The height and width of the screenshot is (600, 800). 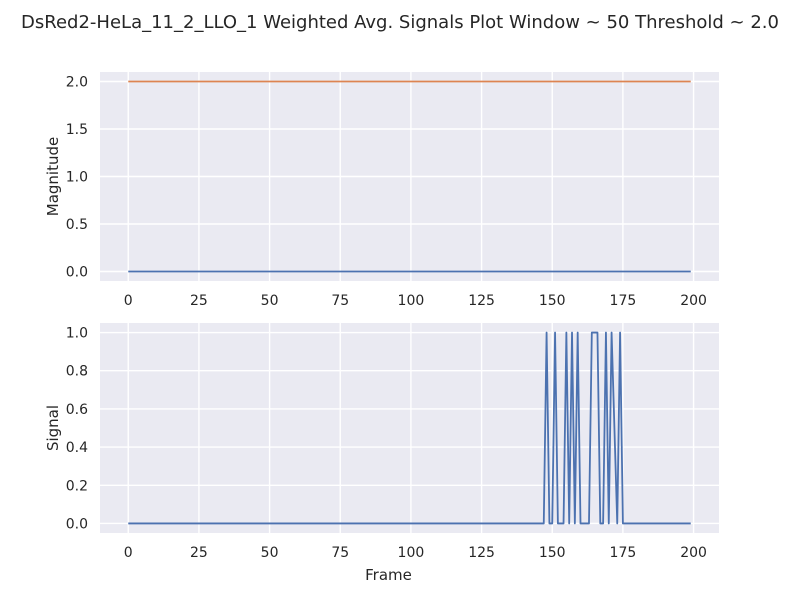 I want to click on magnitude-y-tick-labels: 0.0 0.5 1.0 1.5 2.0, so click(x=77, y=178).